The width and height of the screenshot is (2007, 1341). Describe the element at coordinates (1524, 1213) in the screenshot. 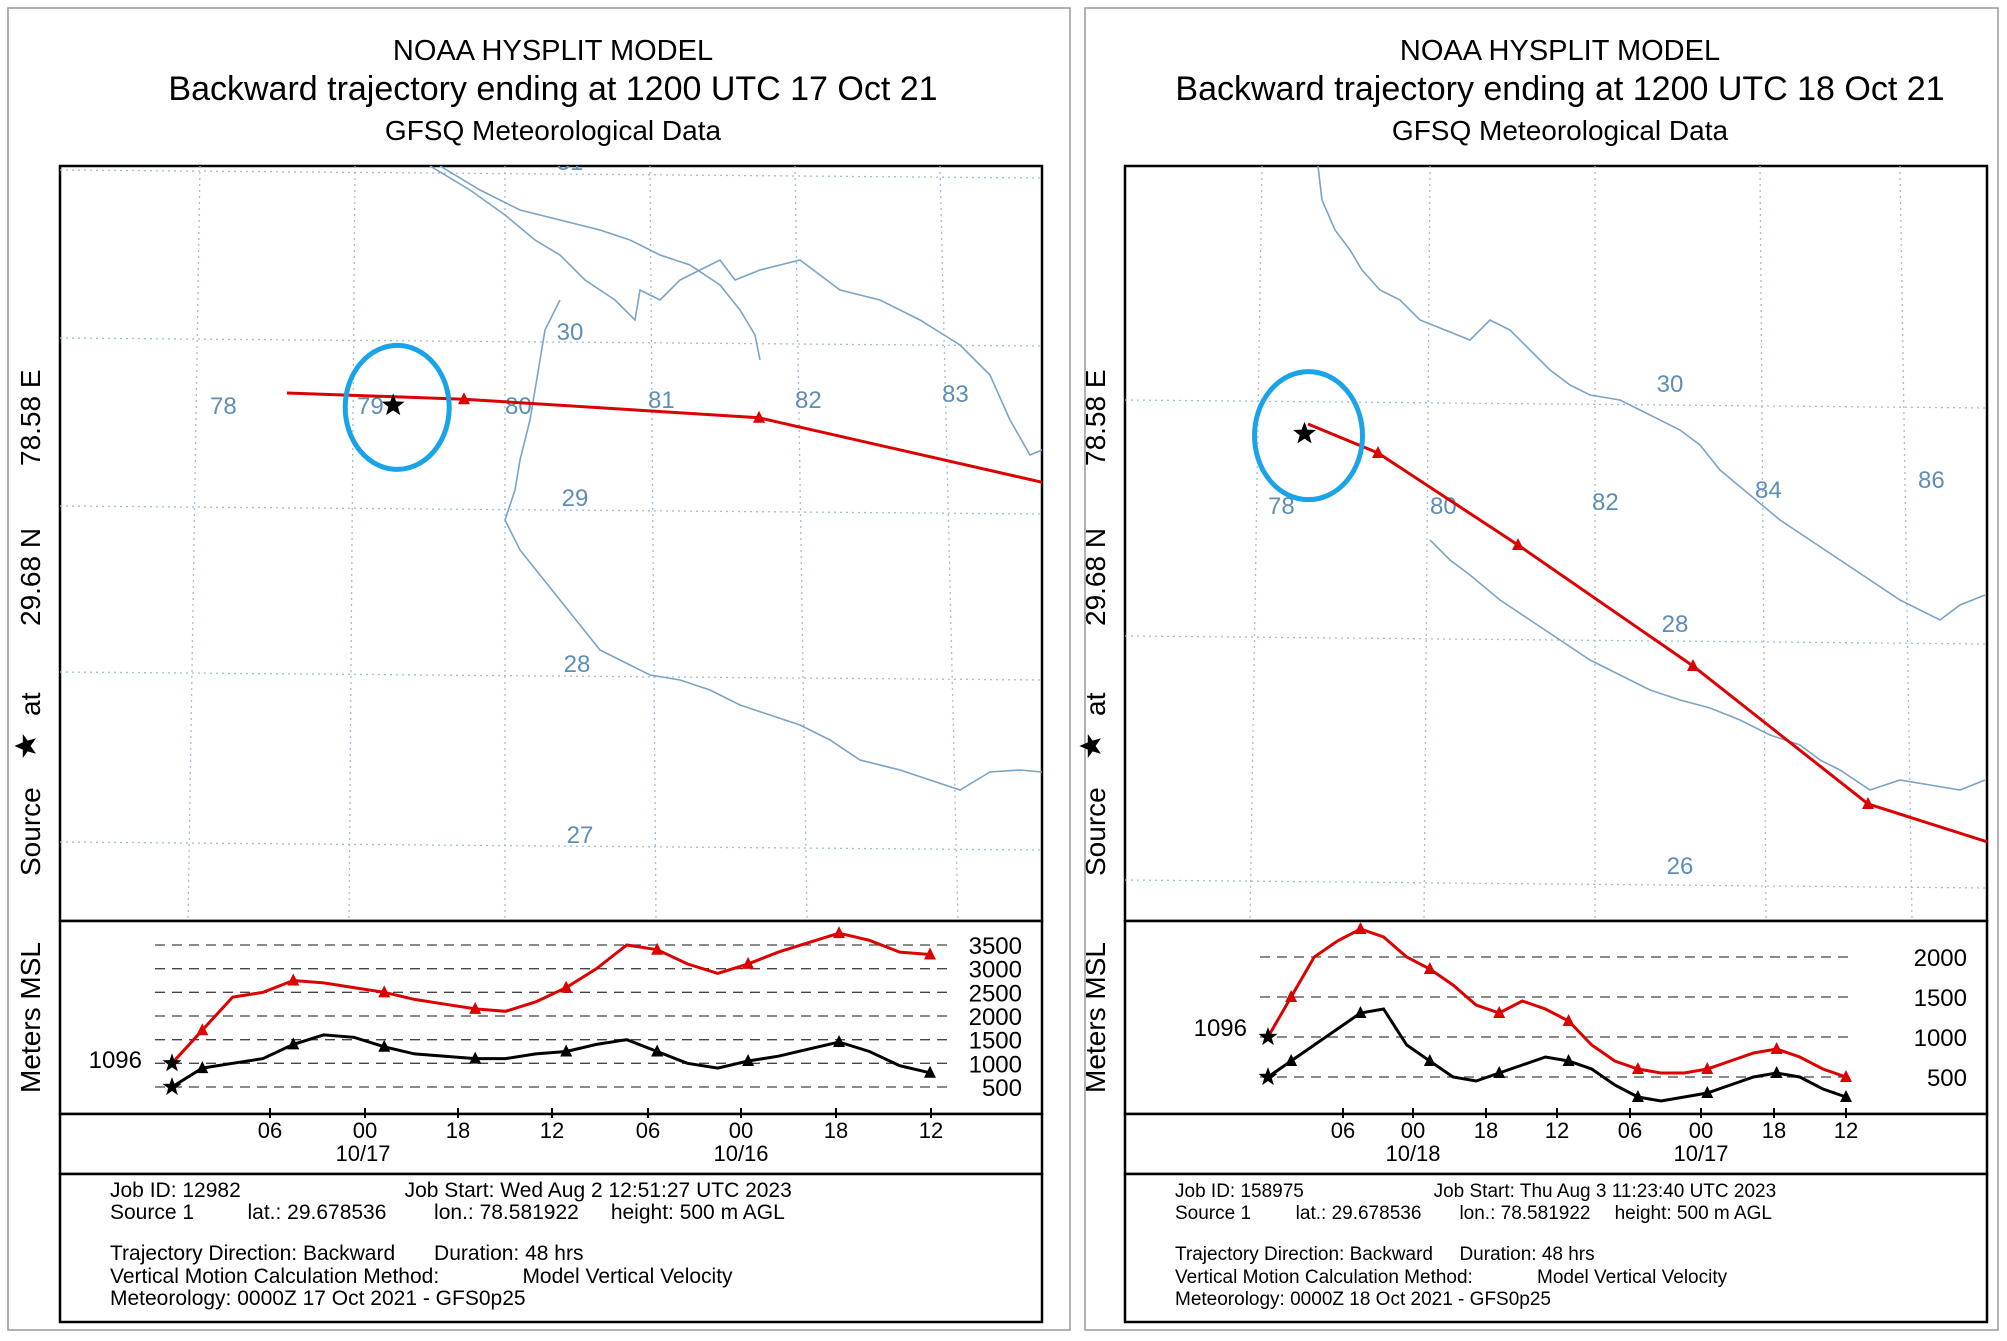

I see `footer-lon: lon.: 78.581922` at that location.